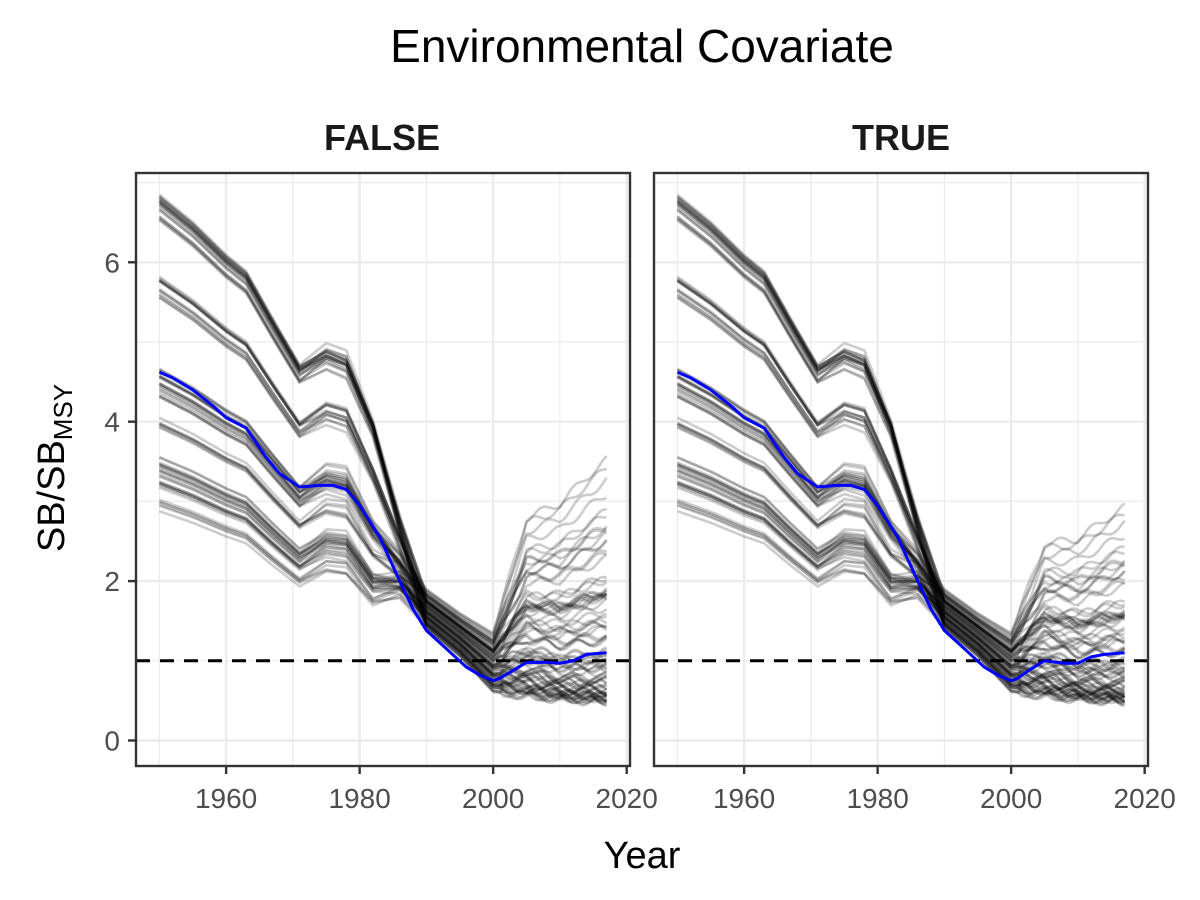 This screenshot has width=1200, height=900. I want to click on panel-strip-true: TRUE, so click(901, 137).